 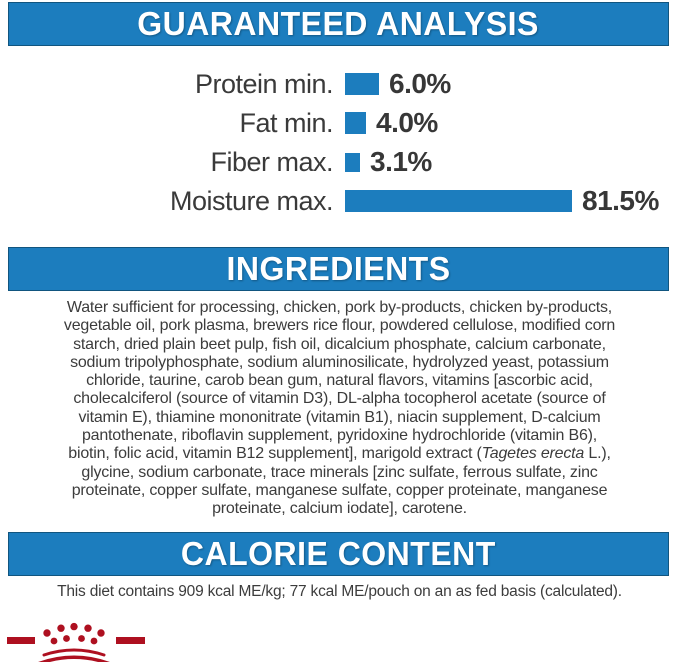 I want to click on analysis-label: Fiber max., so click(x=271, y=161).